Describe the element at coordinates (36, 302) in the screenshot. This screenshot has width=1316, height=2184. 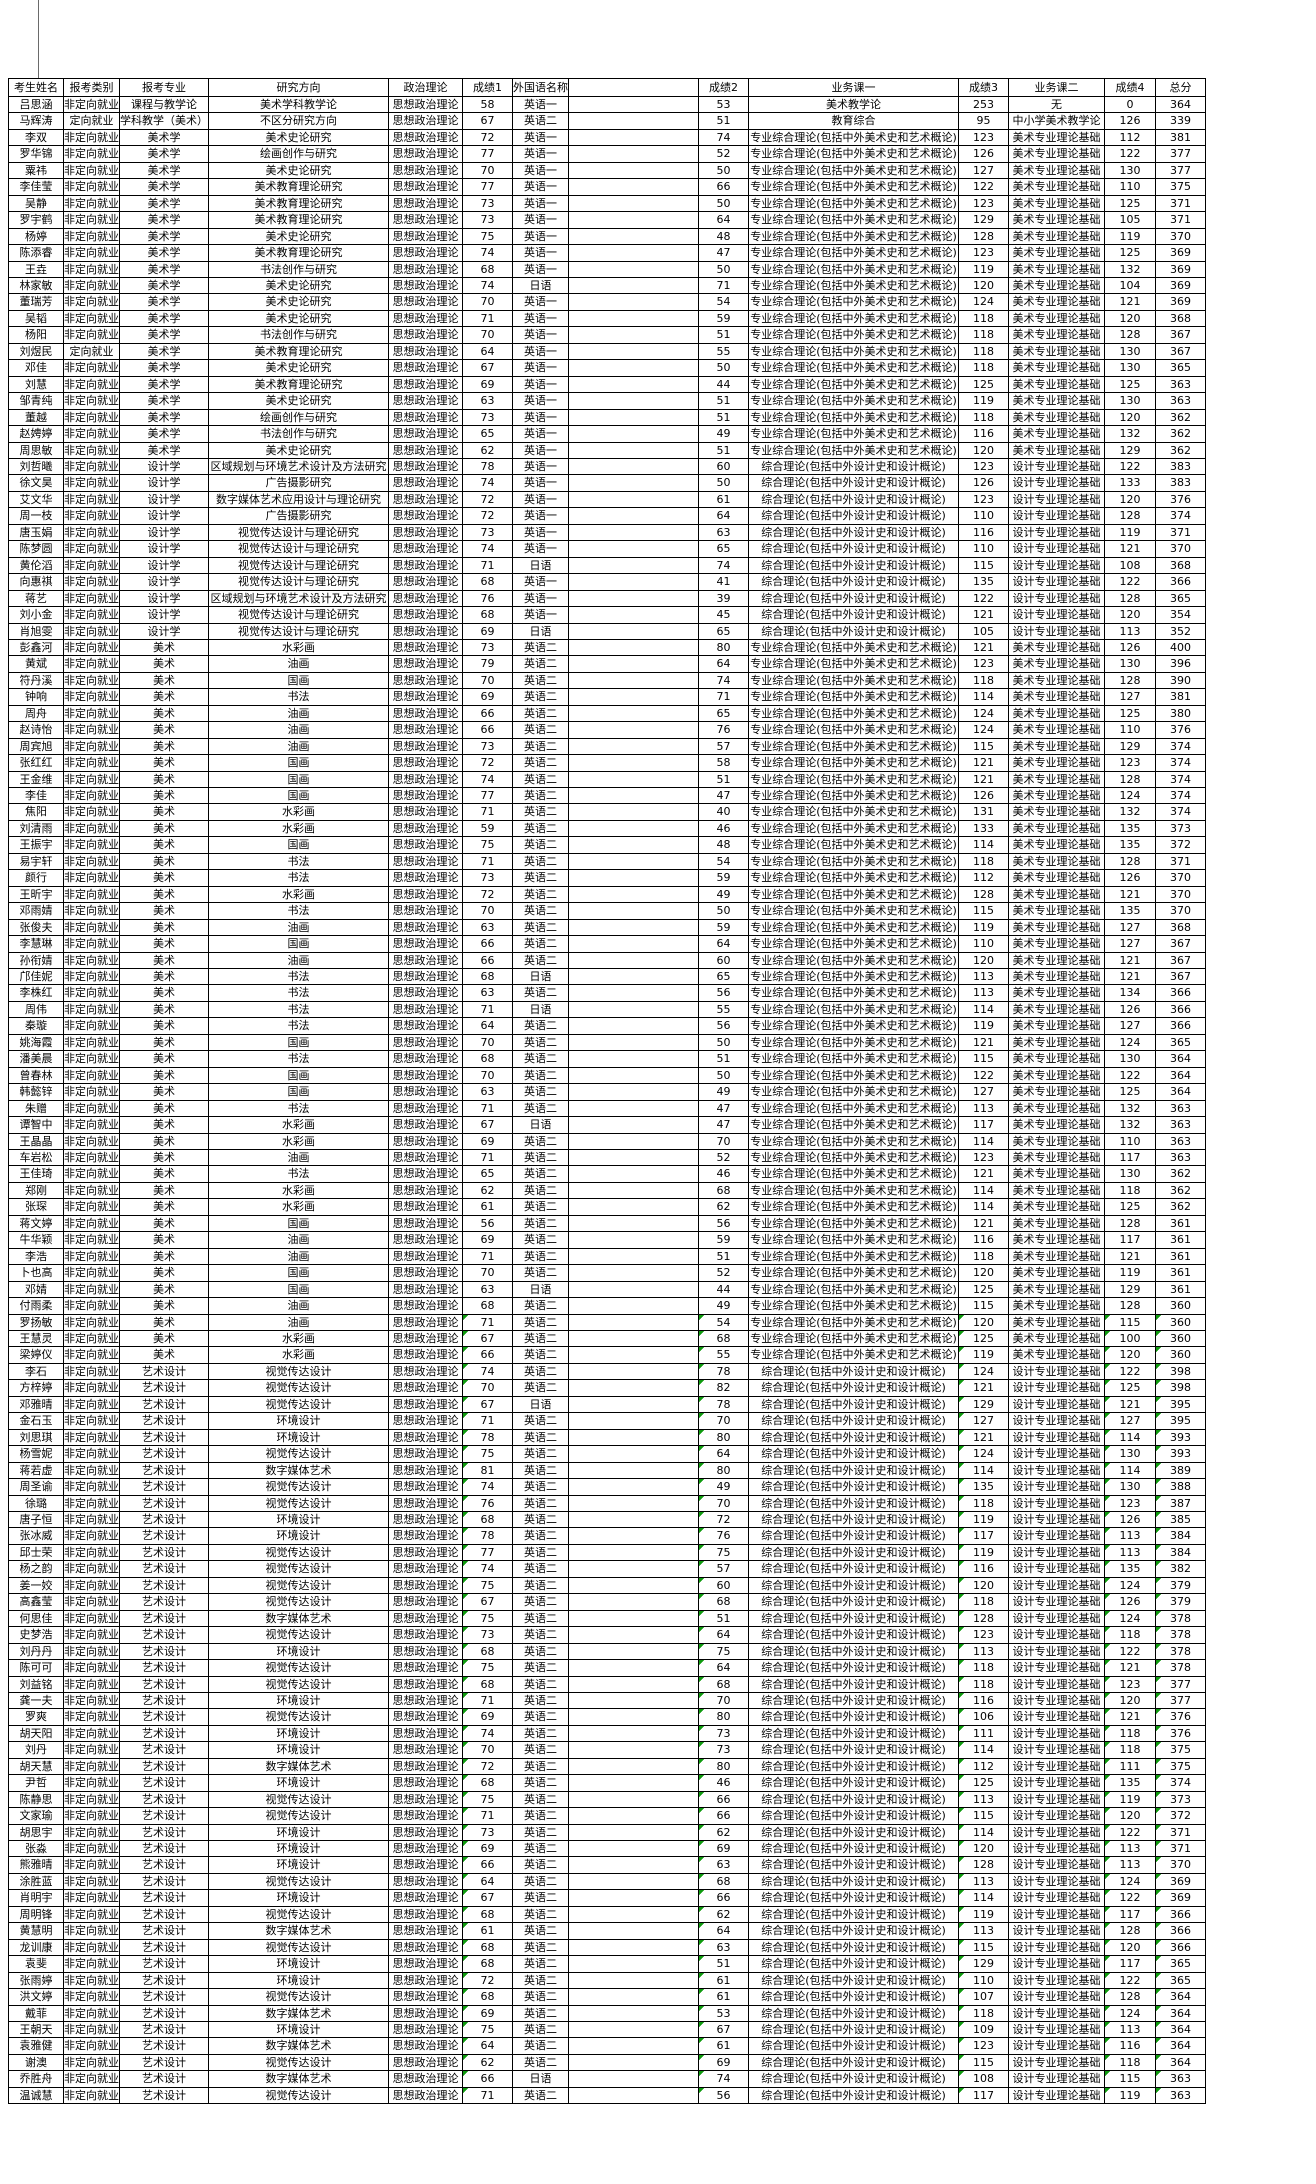
I see `cell-name: 董瑞芳` at that location.